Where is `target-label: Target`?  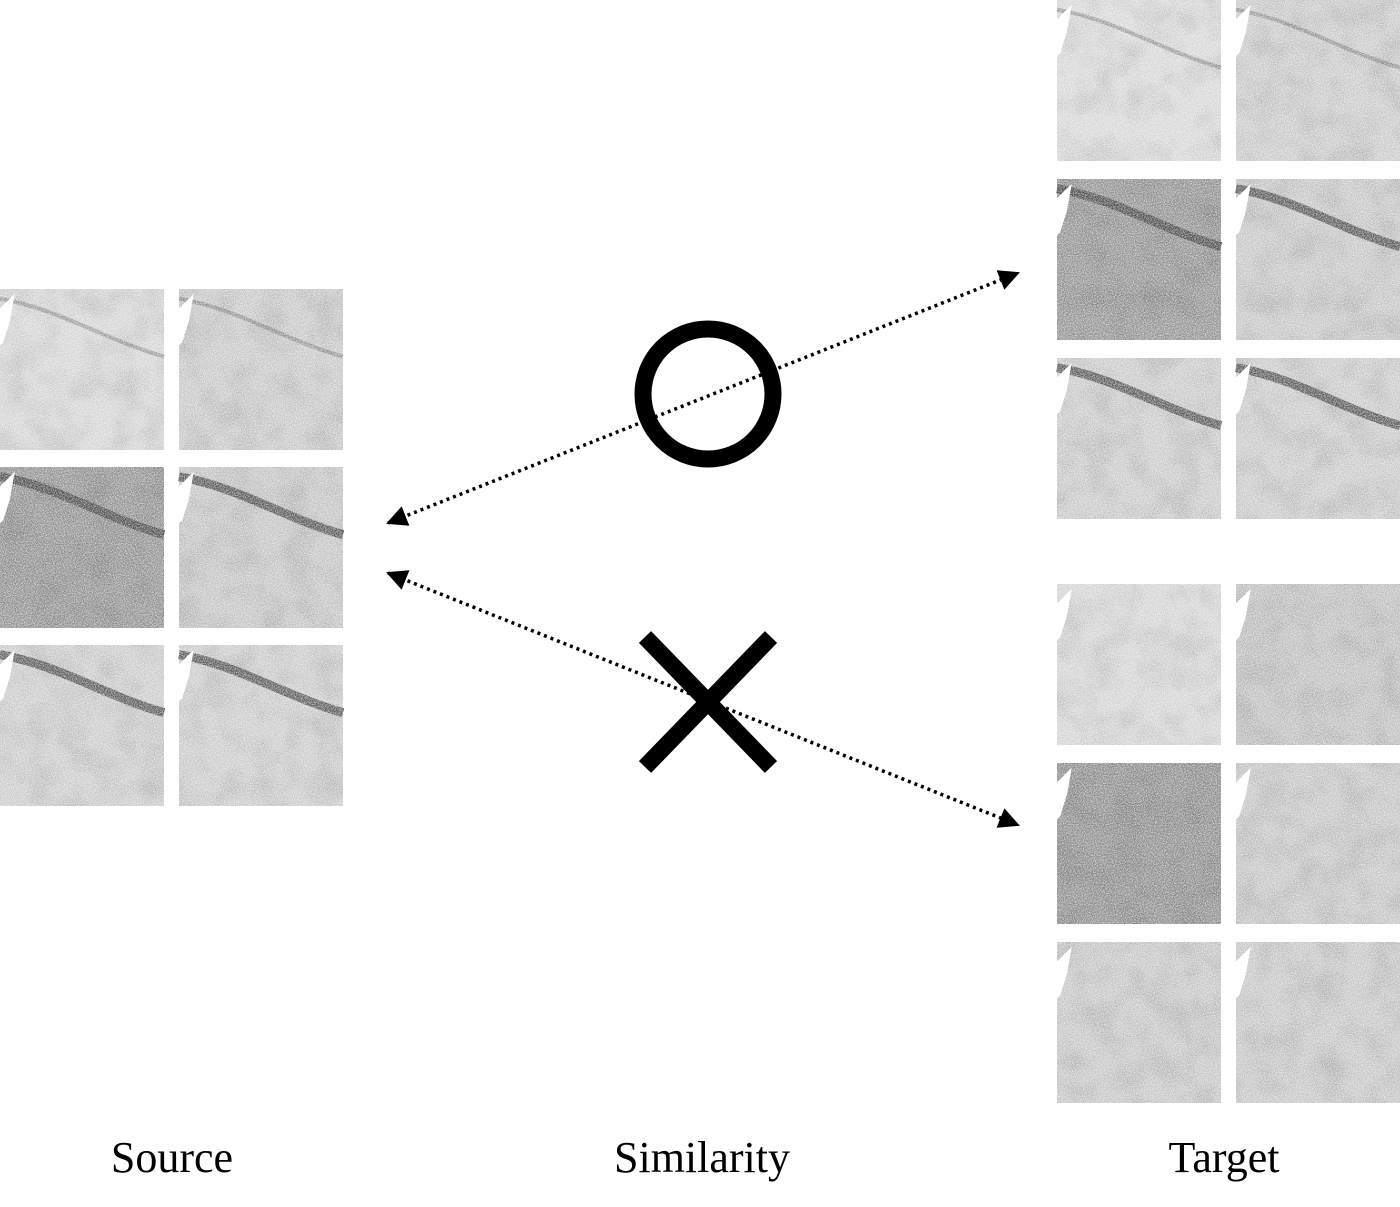 target-label: Target is located at coordinates (1224, 1157).